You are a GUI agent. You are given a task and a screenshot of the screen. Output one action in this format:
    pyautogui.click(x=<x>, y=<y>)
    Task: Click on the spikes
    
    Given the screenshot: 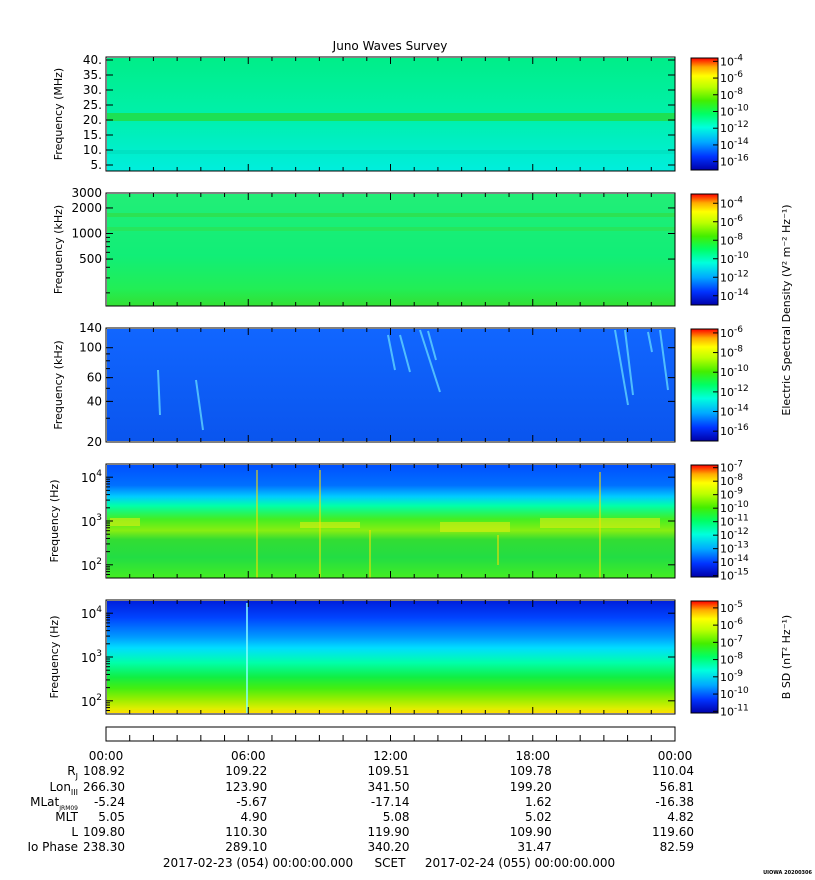 What is the action you would take?
    pyautogui.click(x=428, y=524)
    